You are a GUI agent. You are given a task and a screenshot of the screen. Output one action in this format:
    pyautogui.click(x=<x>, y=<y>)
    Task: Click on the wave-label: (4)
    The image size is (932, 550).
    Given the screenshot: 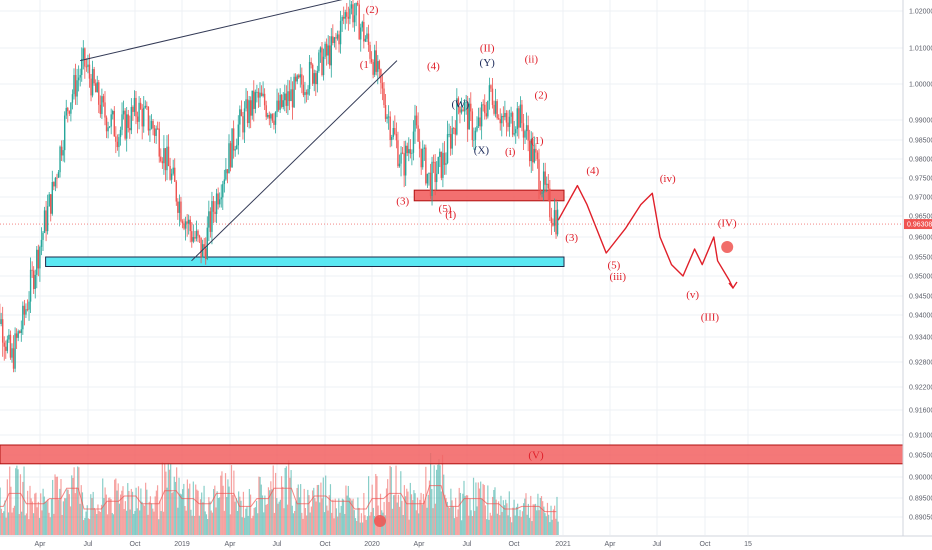 What is the action you would take?
    pyautogui.click(x=592, y=171)
    